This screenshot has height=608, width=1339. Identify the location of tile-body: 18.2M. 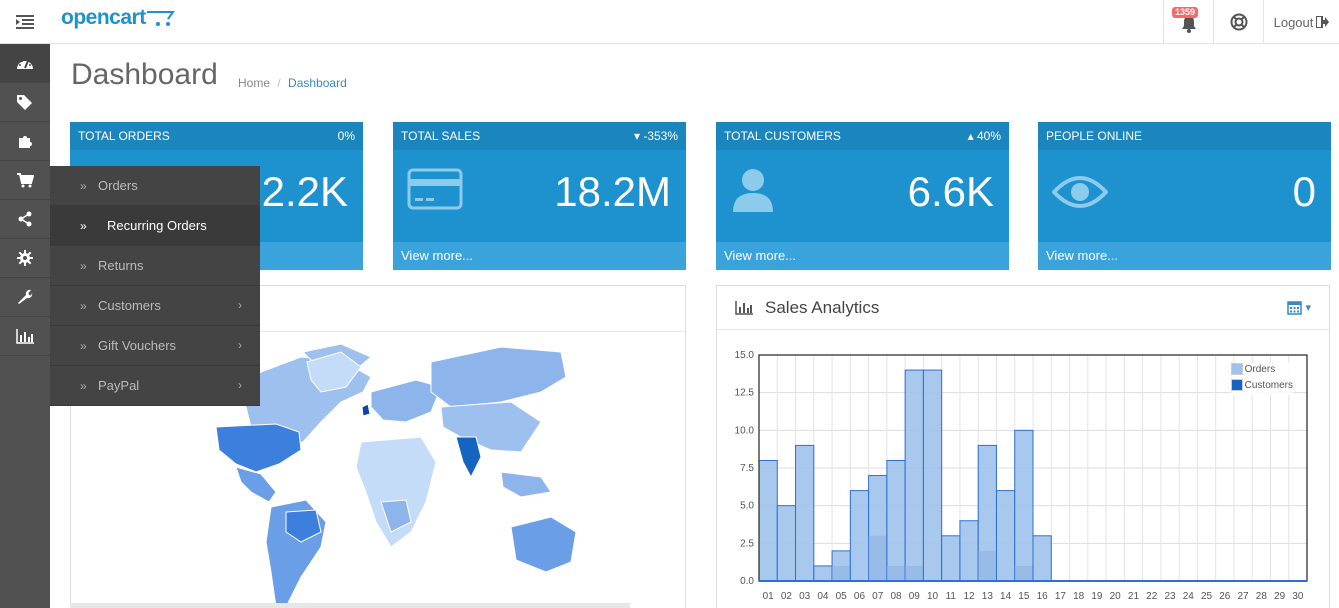
(539, 196).